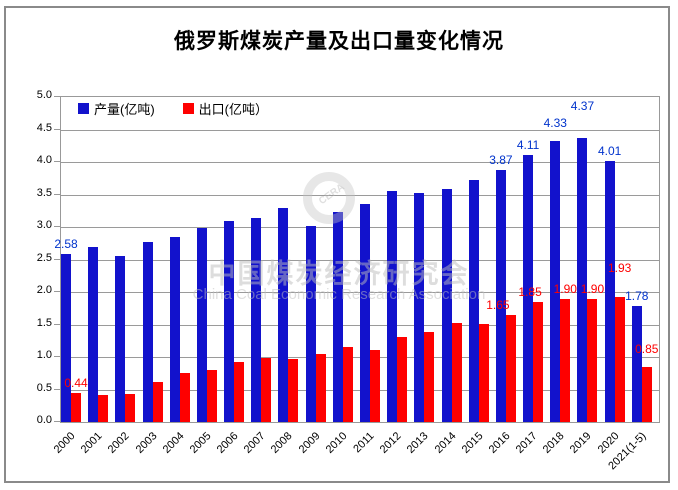 This screenshot has width=678, height=490. Describe the element at coordinates (120, 338) in the screenshot. I see `bar-production-2002` at that location.